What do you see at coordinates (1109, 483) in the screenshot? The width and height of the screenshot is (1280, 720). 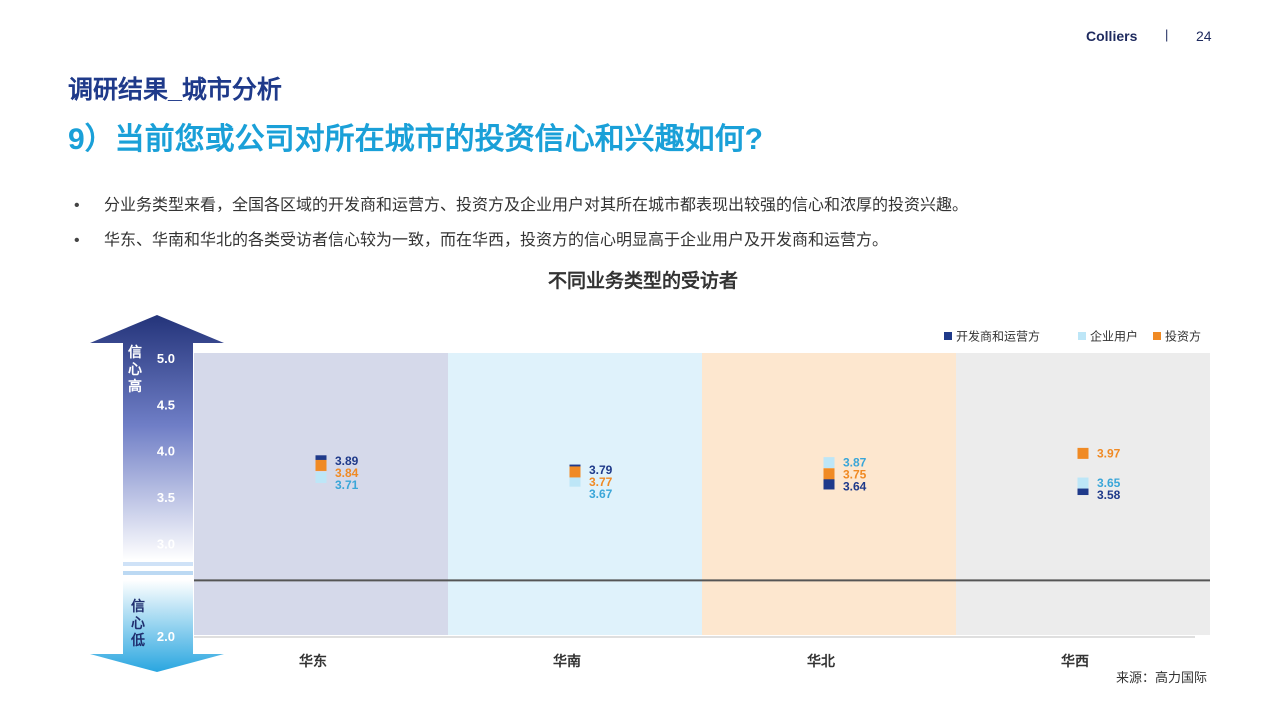 I see `data-label: 3.65` at bounding box center [1109, 483].